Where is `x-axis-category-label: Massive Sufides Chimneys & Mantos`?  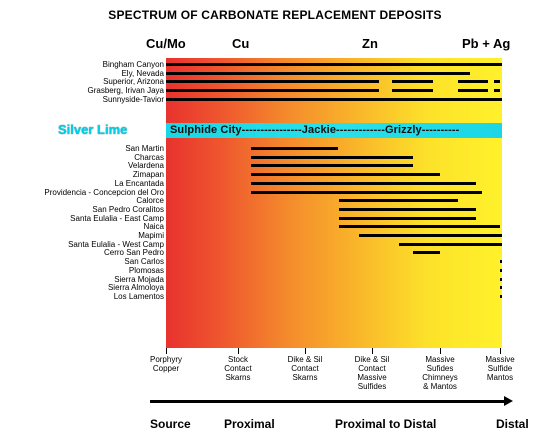 x-axis-category-label: Massive Sufides Chimneys & Mantos is located at coordinates (440, 373).